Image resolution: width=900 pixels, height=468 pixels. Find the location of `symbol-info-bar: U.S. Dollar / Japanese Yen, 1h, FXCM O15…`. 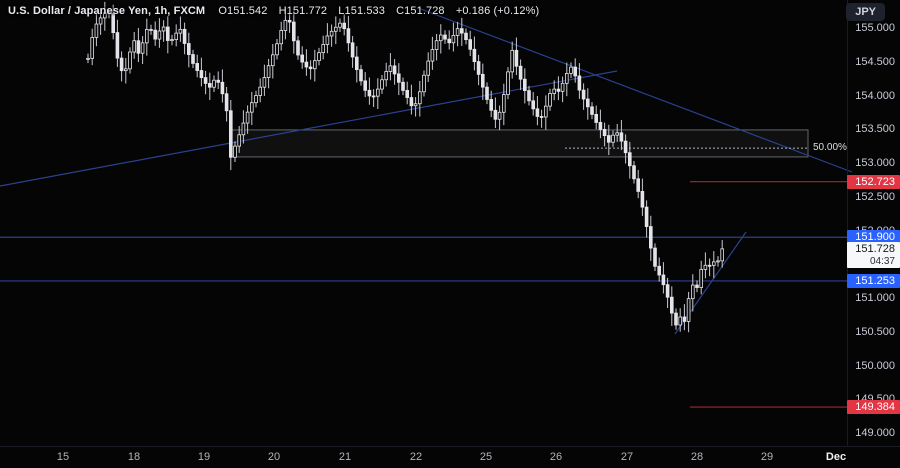

symbol-info-bar: U.S. Dollar / Japanese Yen, 1h, FXCM O15… is located at coordinates (277, 11).